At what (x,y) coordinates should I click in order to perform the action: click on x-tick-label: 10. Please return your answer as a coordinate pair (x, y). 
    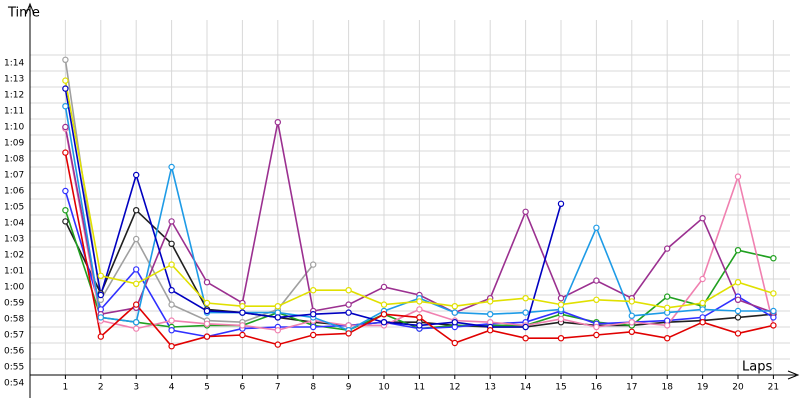
    Looking at the image, I should click on (384, 388).